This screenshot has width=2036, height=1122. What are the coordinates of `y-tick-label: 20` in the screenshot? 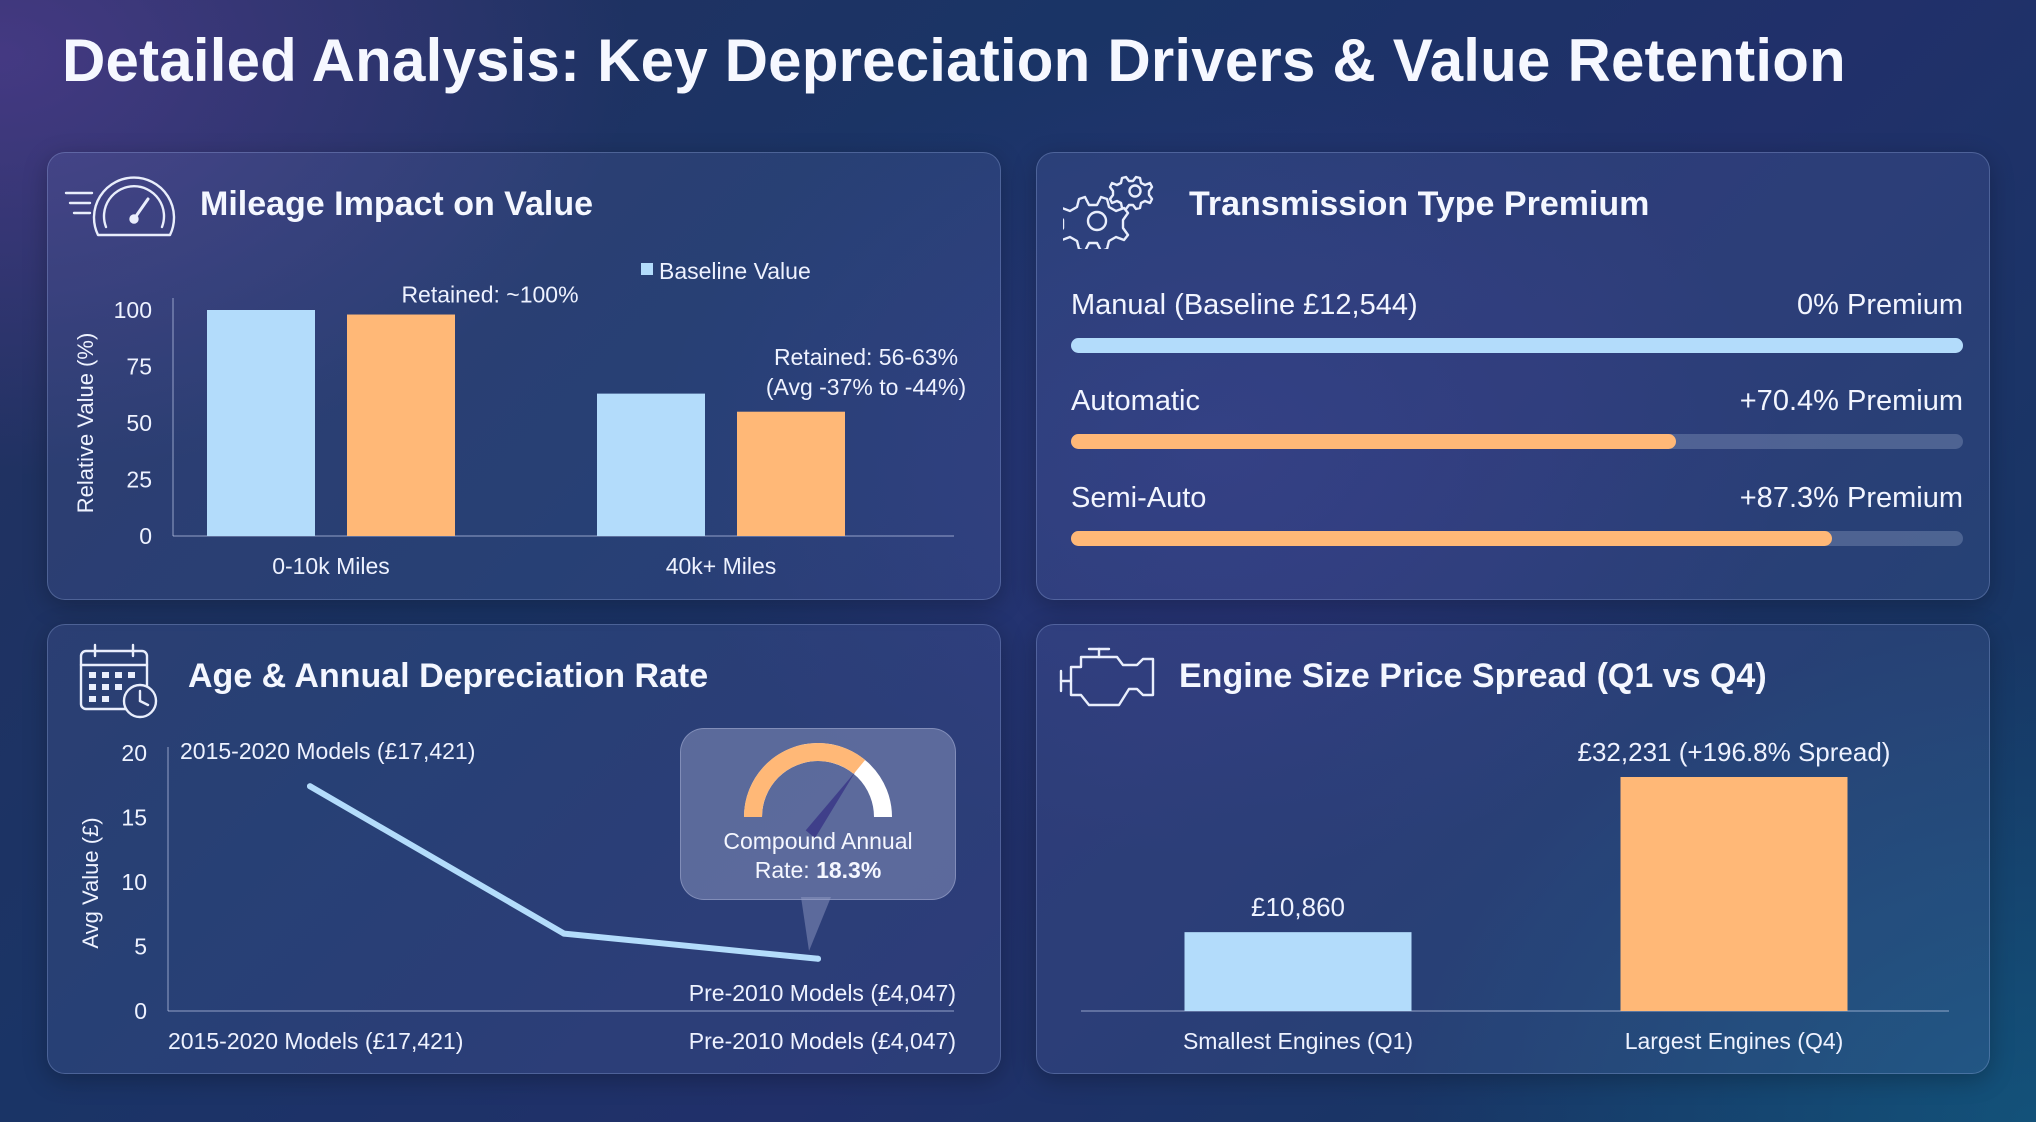 It's located at (134, 753).